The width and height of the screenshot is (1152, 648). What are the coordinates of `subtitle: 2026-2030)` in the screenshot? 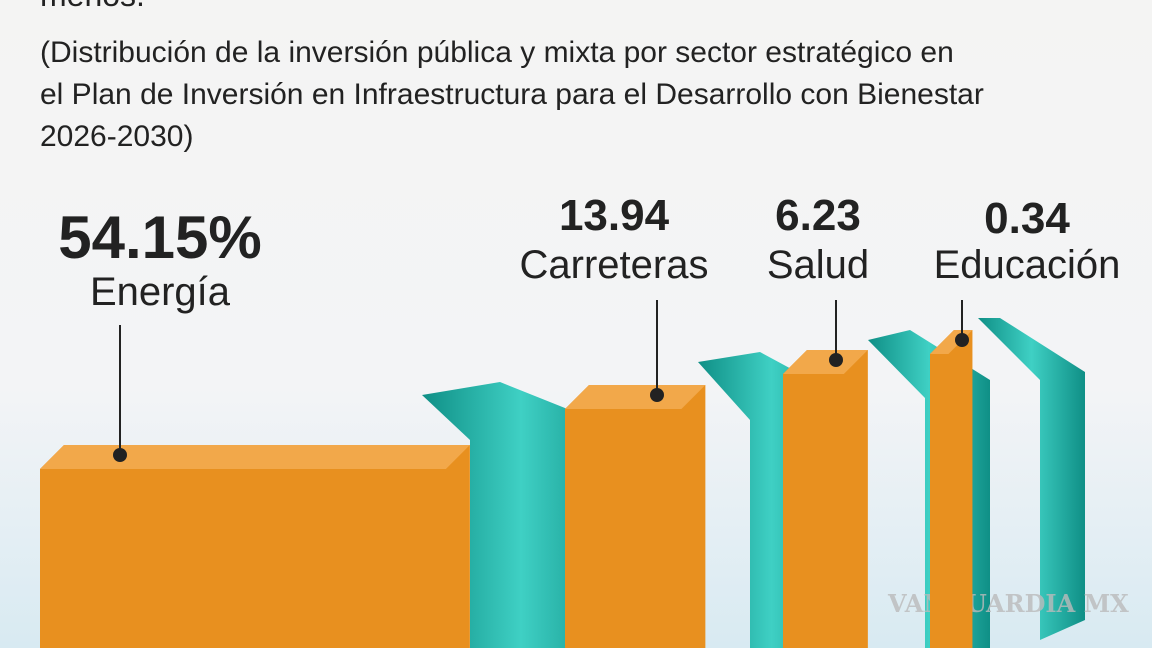 It's located at (116, 136).